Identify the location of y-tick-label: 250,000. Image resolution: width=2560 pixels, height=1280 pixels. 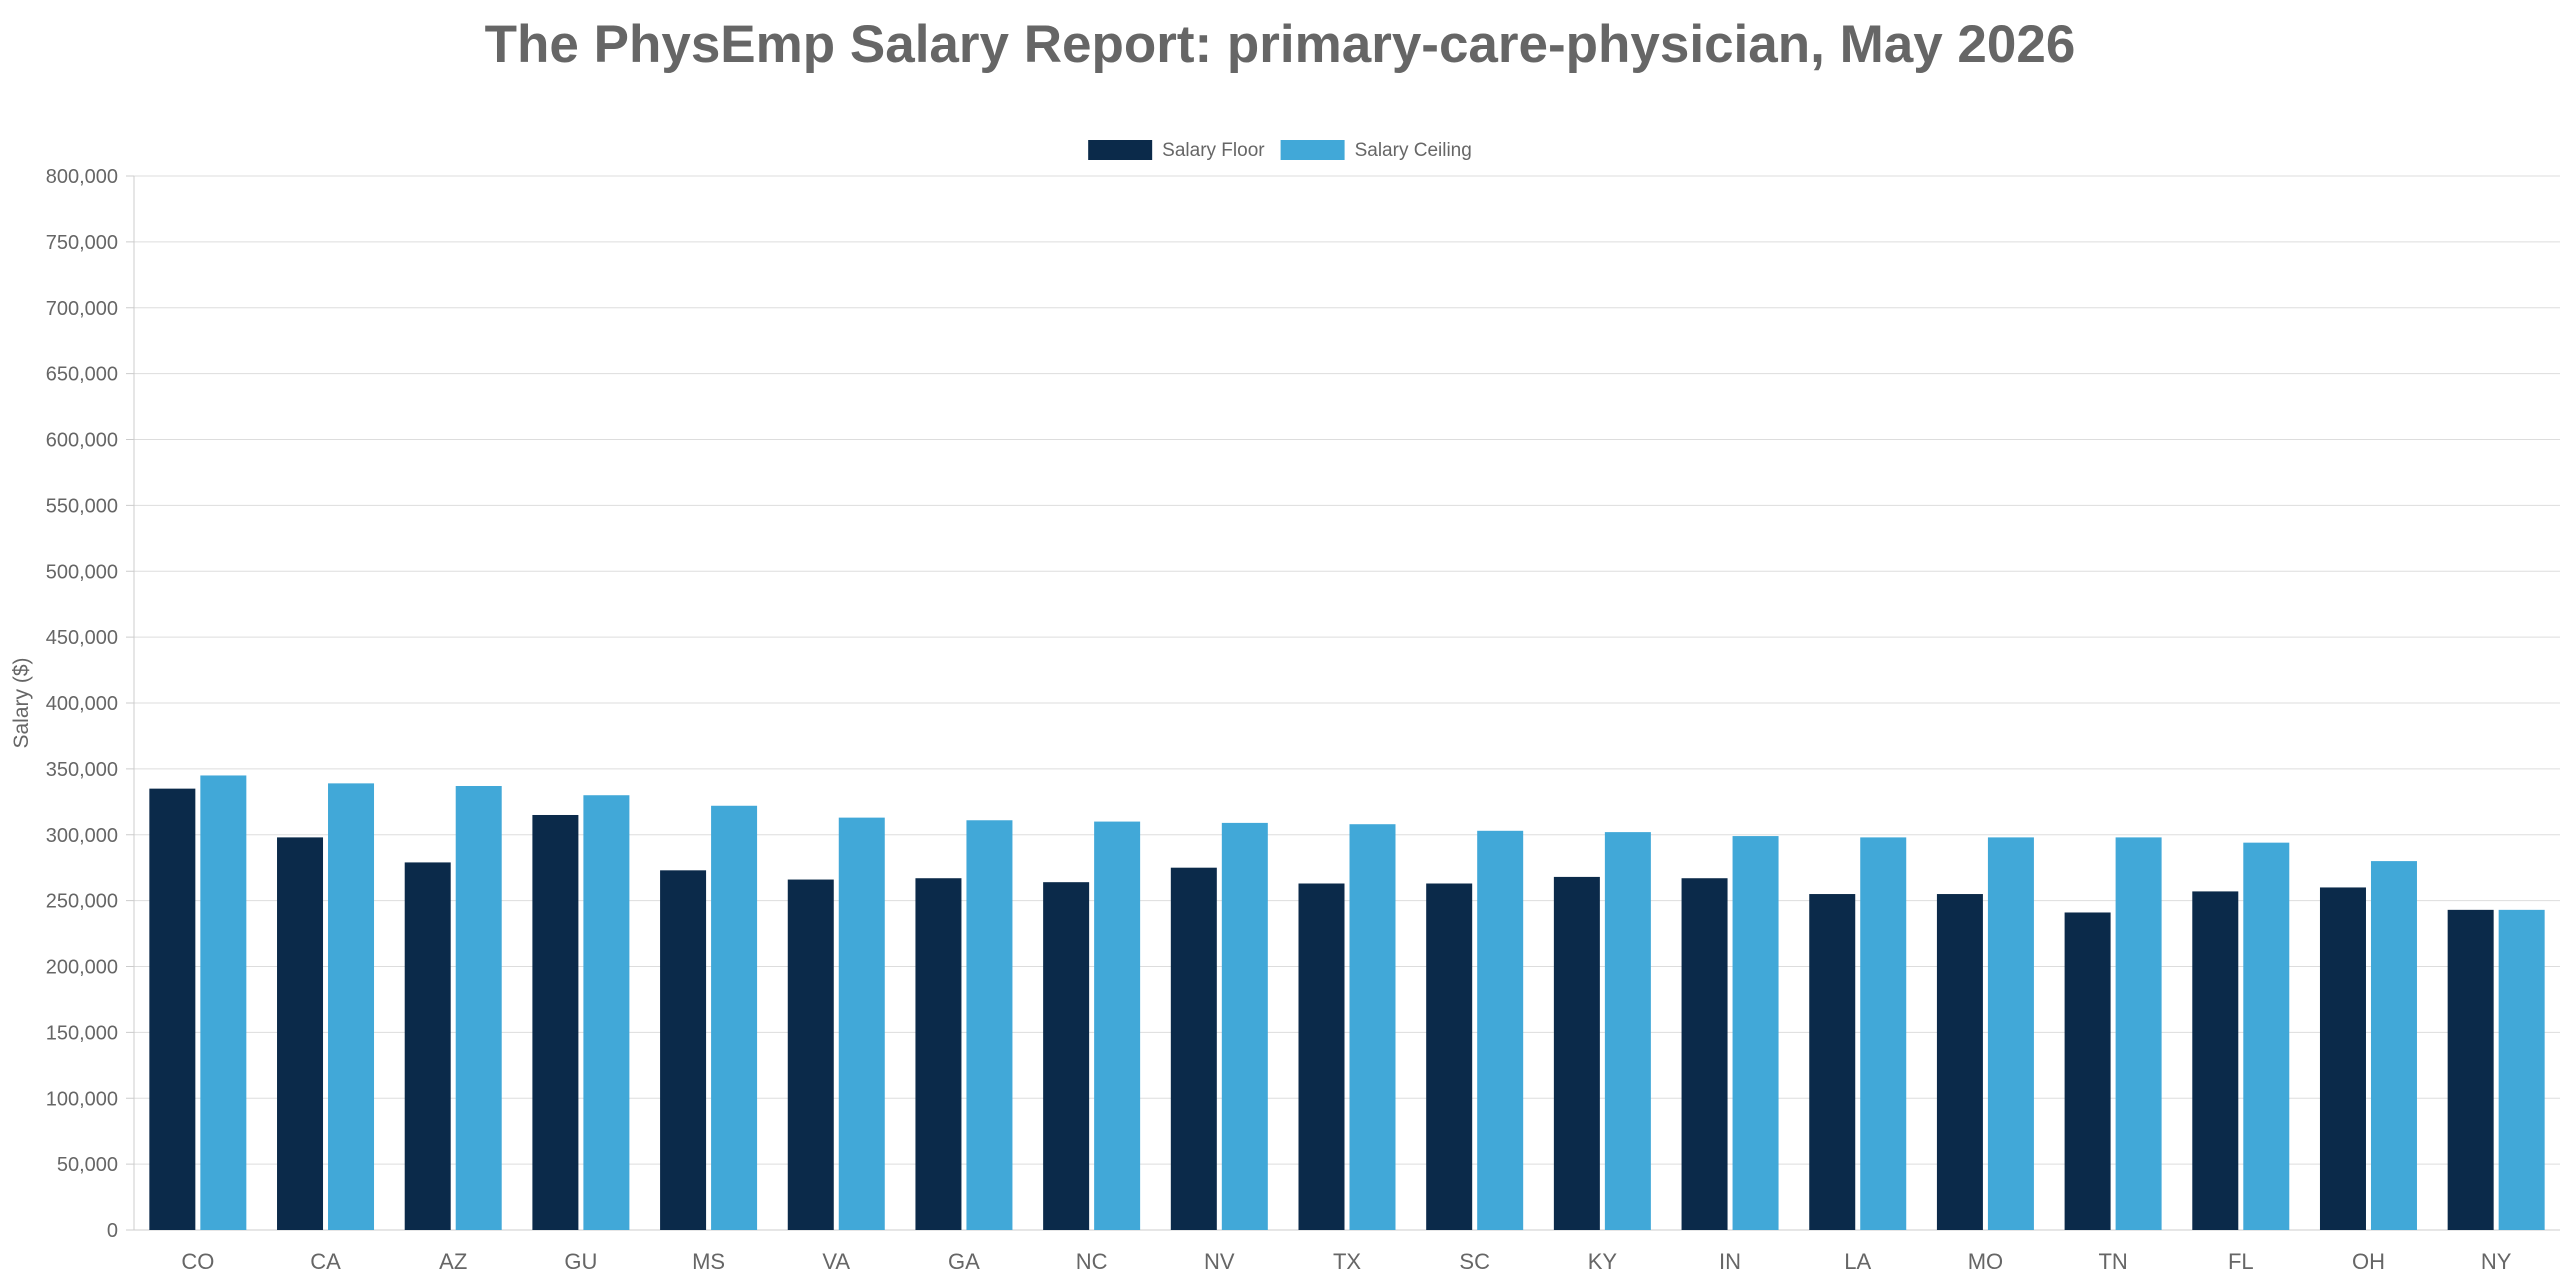
(82, 902).